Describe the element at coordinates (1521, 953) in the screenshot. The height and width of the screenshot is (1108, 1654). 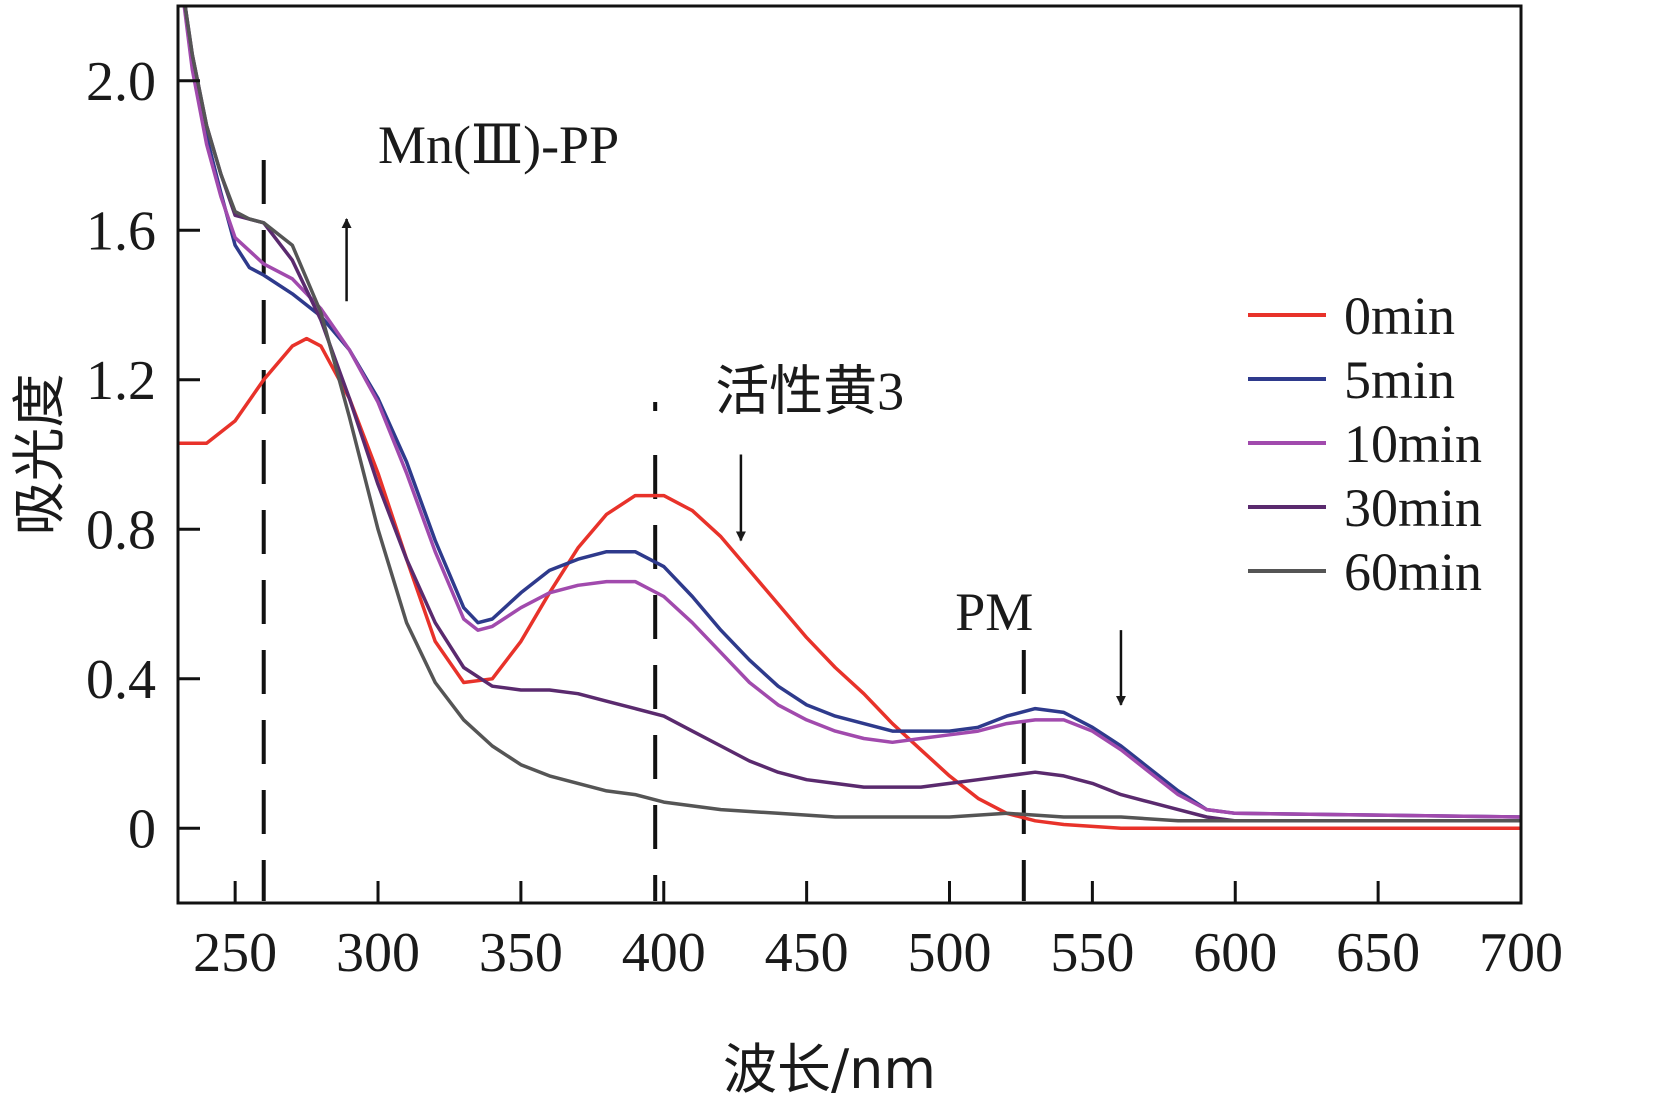
I see `x-tick-label-700: 700` at that location.